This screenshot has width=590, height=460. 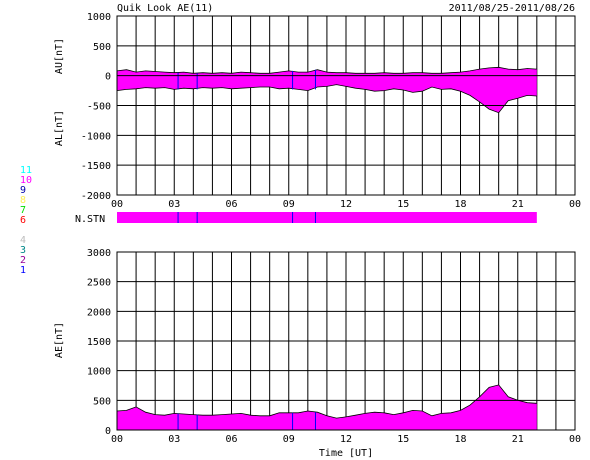 I want to click on au-series-line, so click(x=326, y=70).